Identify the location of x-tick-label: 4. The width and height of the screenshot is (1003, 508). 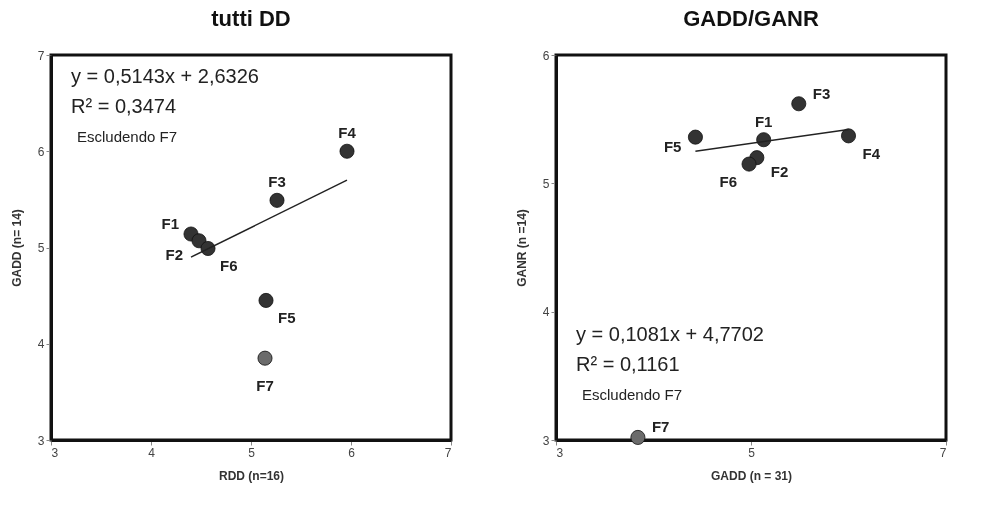
(152, 452).